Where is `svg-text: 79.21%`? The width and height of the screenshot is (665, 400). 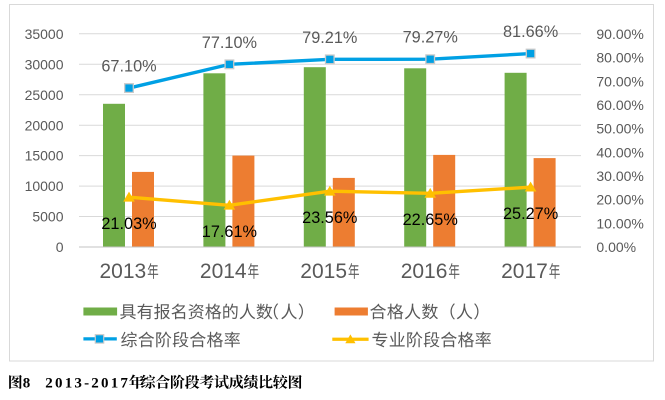 svg-text: 79.21% is located at coordinates (329, 38).